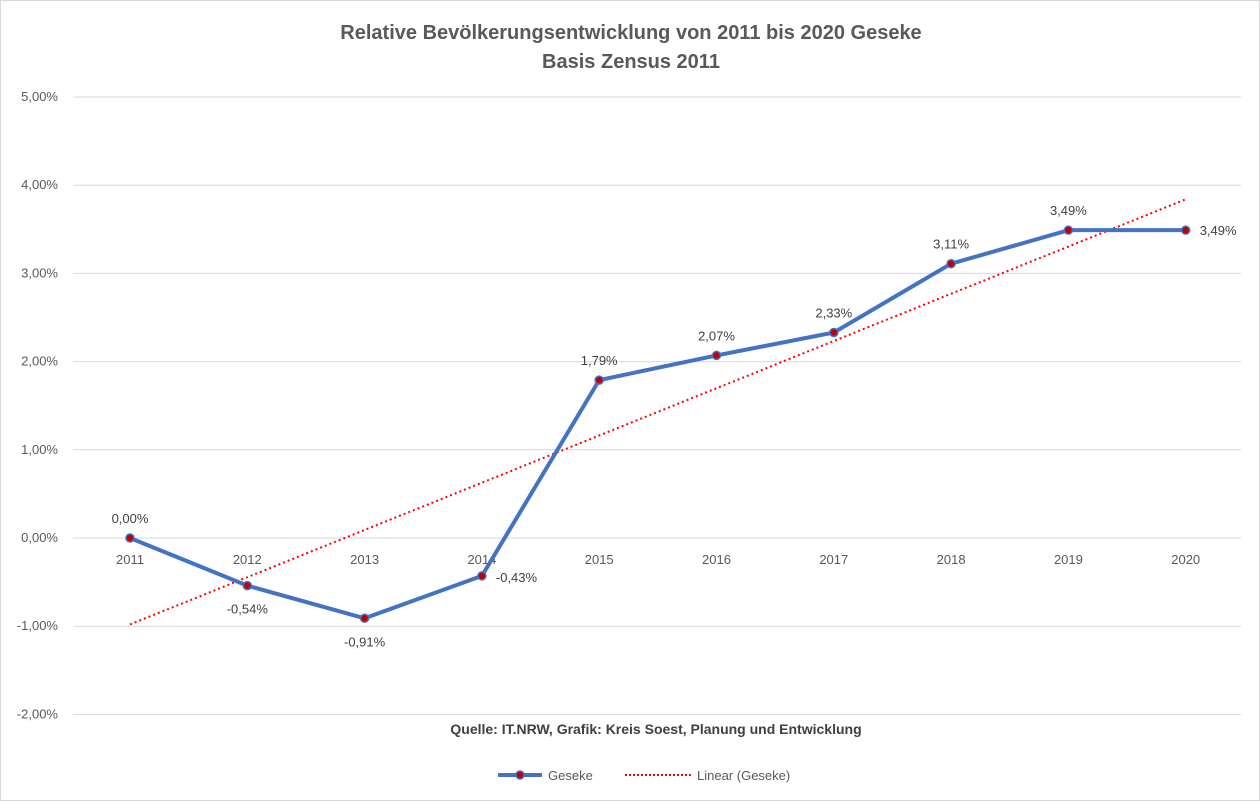  Describe the element at coordinates (951, 244) in the screenshot. I see `data-label: 3,11%` at that location.